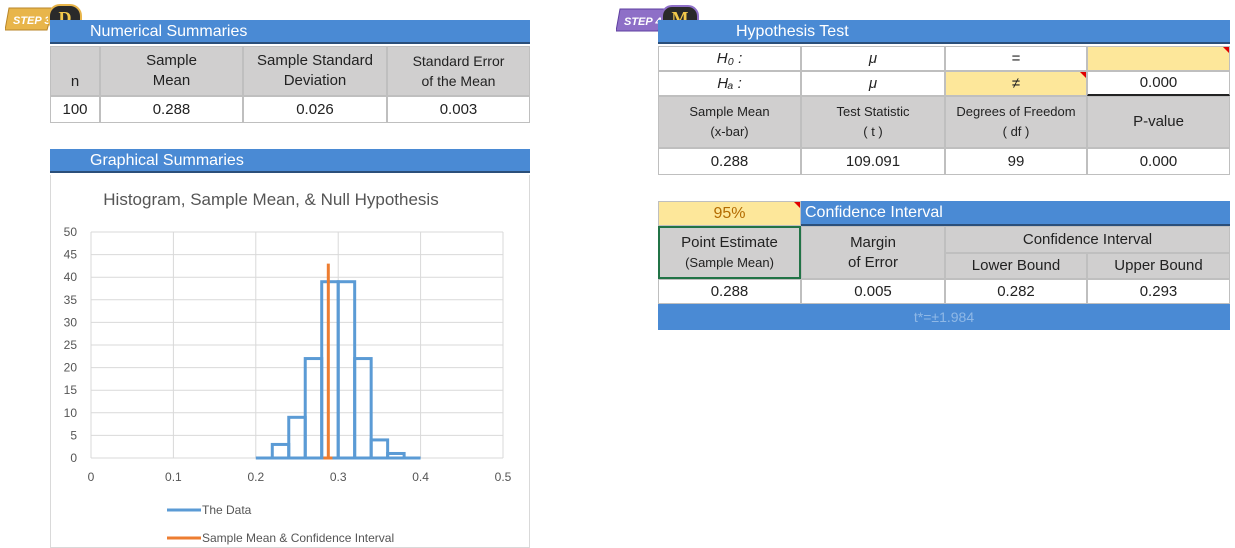 Image resolution: width=1235 pixels, height=548 pixels. What do you see at coordinates (338, 477) in the screenshot?
I see `x-tick-label: 0.3` at bounding box center [338, 477].